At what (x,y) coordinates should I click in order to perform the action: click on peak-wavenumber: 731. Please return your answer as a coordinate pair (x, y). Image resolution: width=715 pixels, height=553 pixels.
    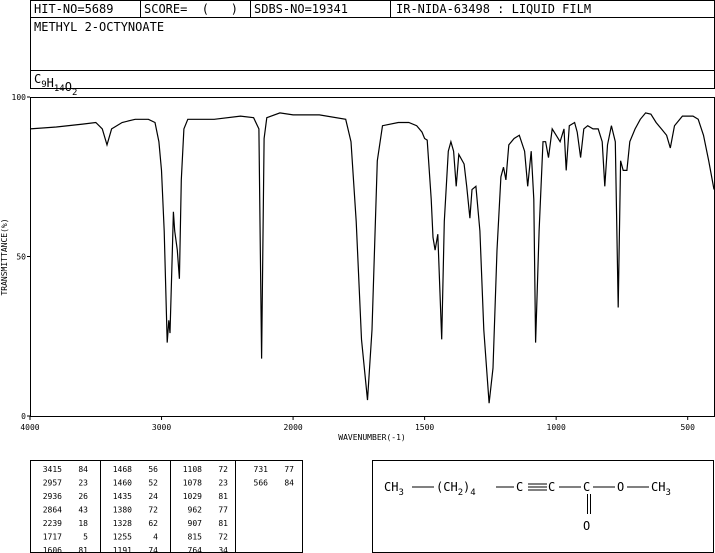
    Looking at the image, I should click on (261, 469).